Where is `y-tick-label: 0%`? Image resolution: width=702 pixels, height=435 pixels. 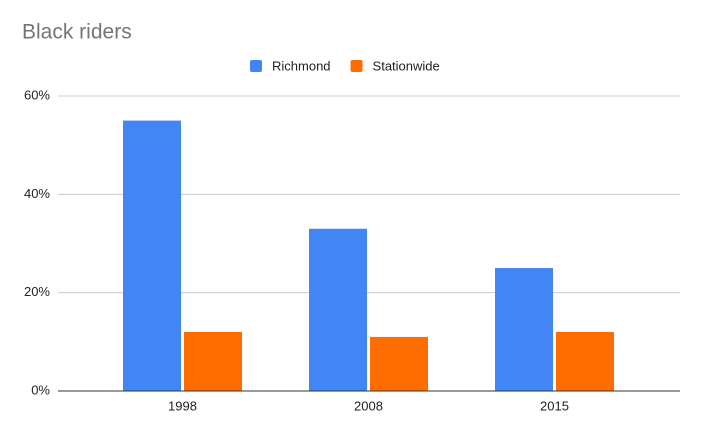 y-tick-label: 0% is located at coordinates (40, 389).